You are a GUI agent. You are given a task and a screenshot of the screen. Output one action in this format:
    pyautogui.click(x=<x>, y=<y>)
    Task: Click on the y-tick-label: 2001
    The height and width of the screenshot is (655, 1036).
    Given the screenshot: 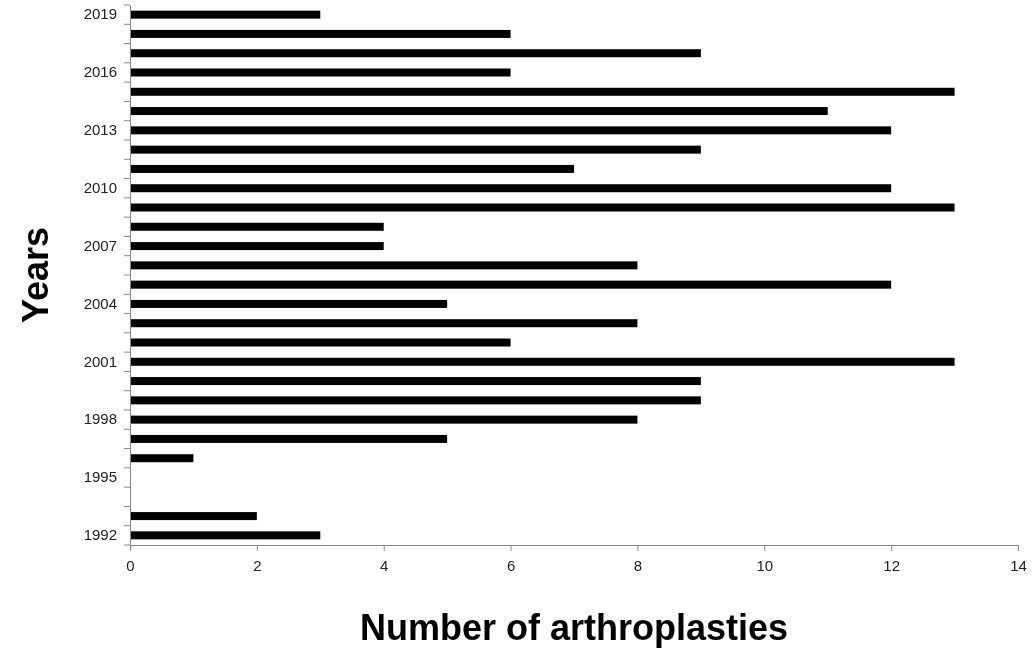 What is the action you would take?
    pyautogui.click(x=100, y=361)
    